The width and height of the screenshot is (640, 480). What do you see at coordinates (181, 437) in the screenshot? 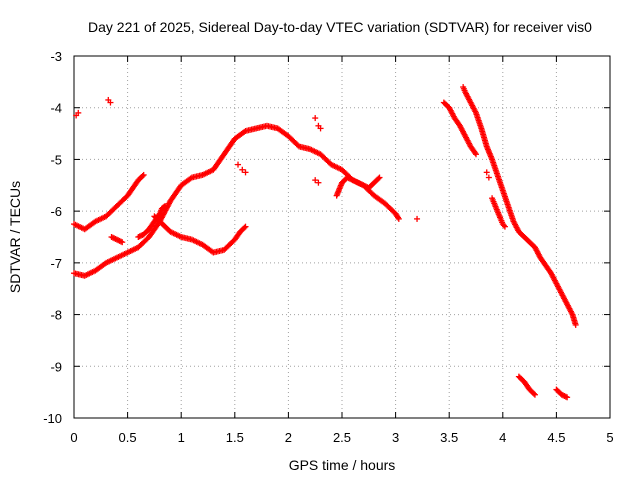
I see `x-tick-label: 1` at bounding box center [181, 437].